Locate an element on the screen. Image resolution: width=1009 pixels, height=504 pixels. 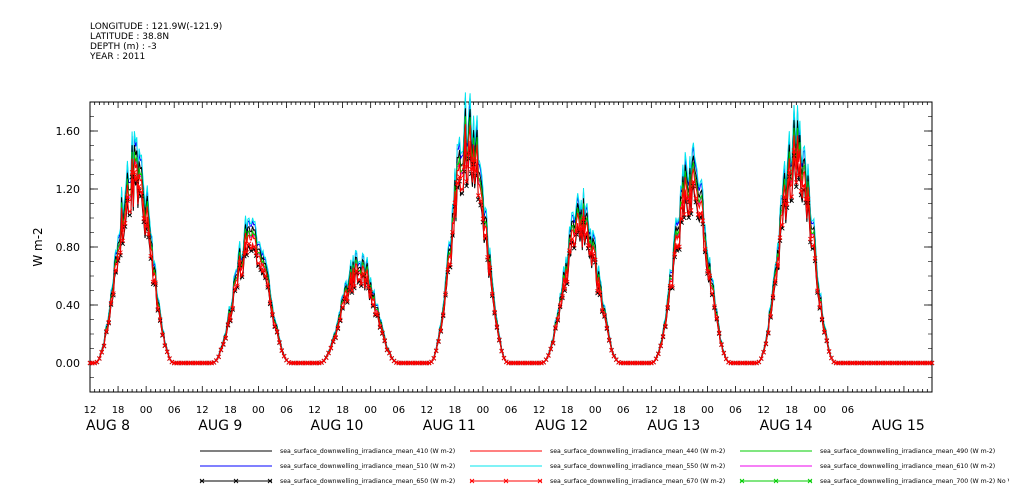
longitude-text: LONGITUDE : 121.9W(-121.9) is located at coordinates (156, 27).